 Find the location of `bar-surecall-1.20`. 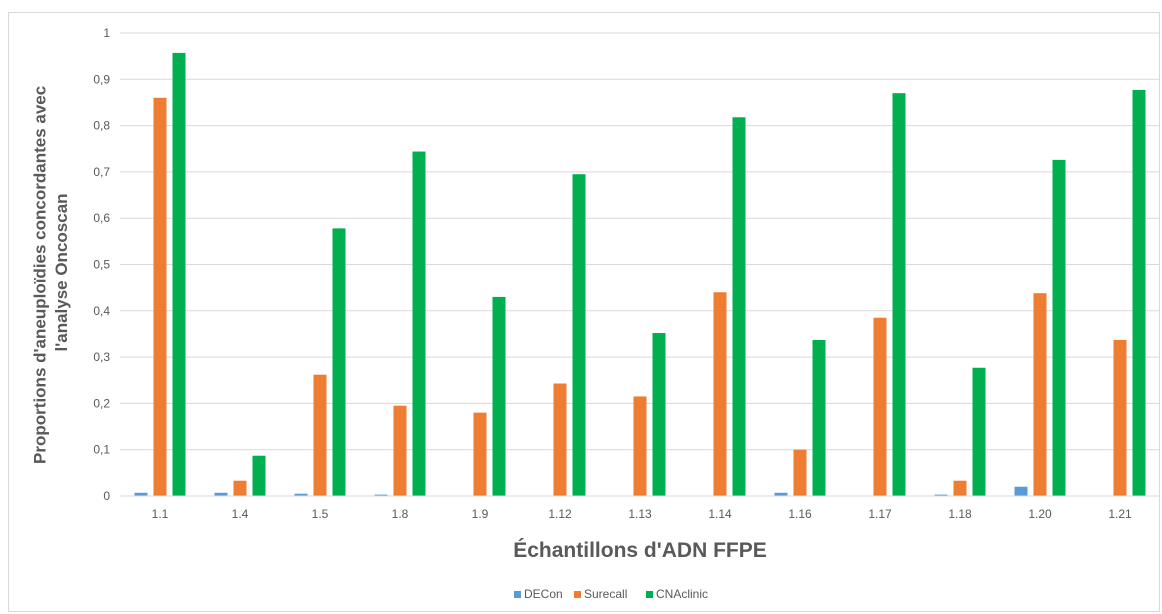

bar-surecall-1.20 is located at coordinates (1040, 394).